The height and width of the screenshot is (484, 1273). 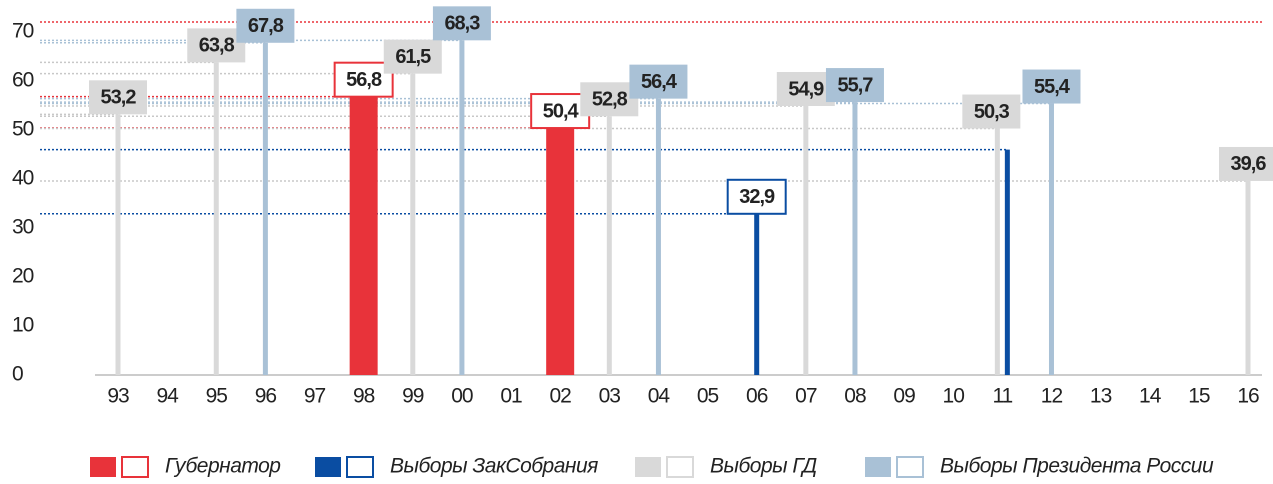 I want to click on value-label: 50,4, so click(x=561, y=111).